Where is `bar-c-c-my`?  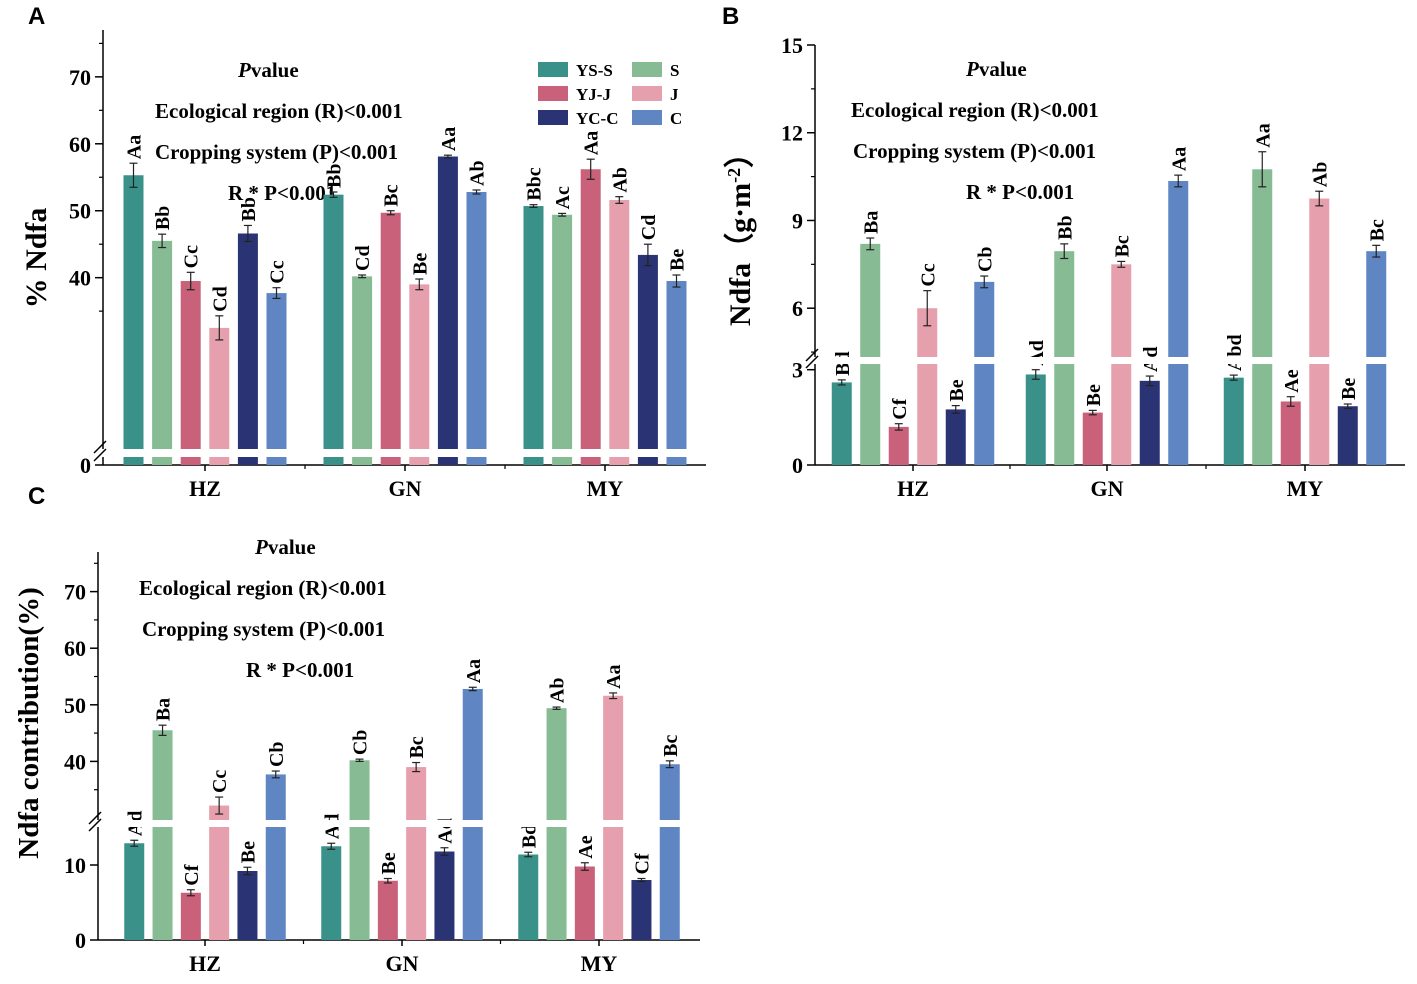 bar-c-c-my is located at coordinates (669, 852).